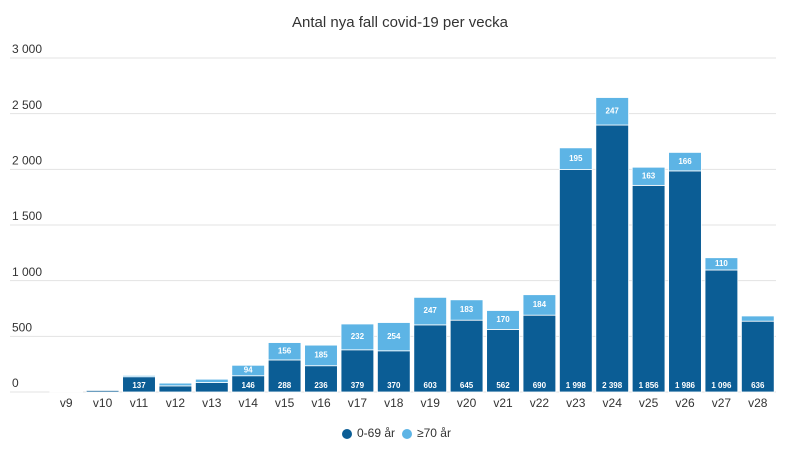 This screenshot has height=450, width=800. What do you see at coordinates (613, 403) in the screenshot?
I see `x-tick-label: v24` at bounding box center [613, 403].